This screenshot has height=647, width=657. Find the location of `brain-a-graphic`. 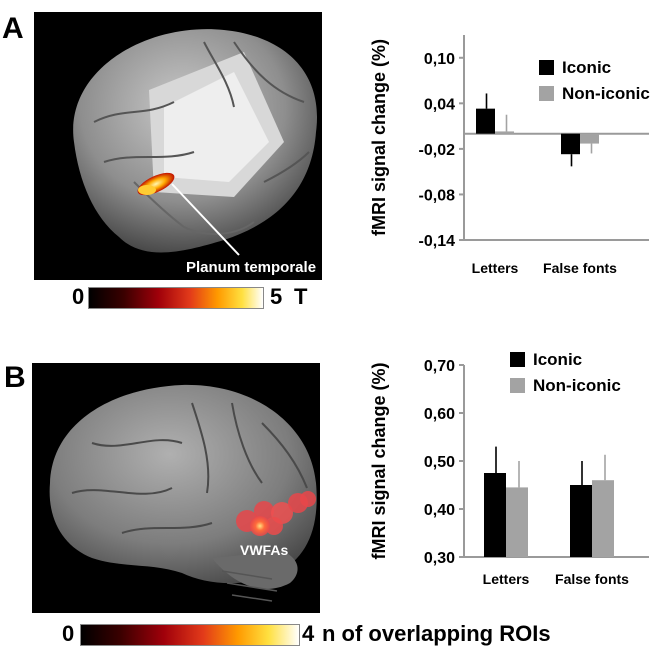

brain-a-graphic is located at coordinates (195, 142).